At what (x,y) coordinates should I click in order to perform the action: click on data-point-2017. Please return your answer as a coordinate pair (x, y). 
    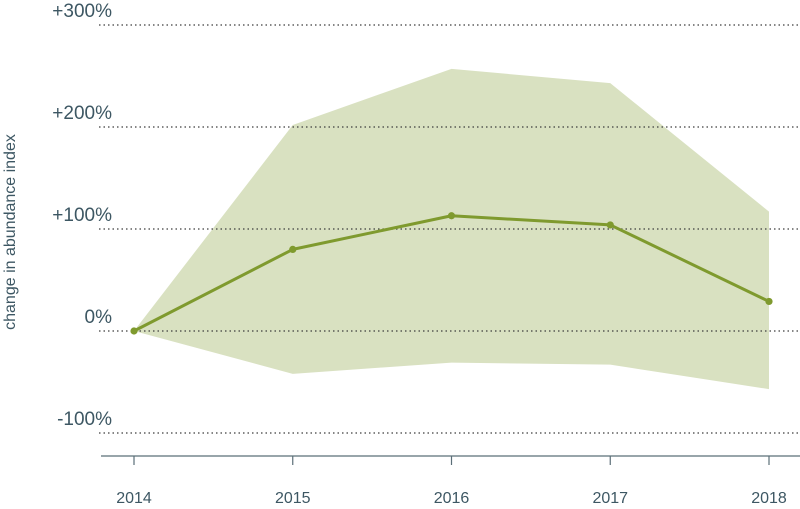
    Looking at the image, I should click on (610, 225).